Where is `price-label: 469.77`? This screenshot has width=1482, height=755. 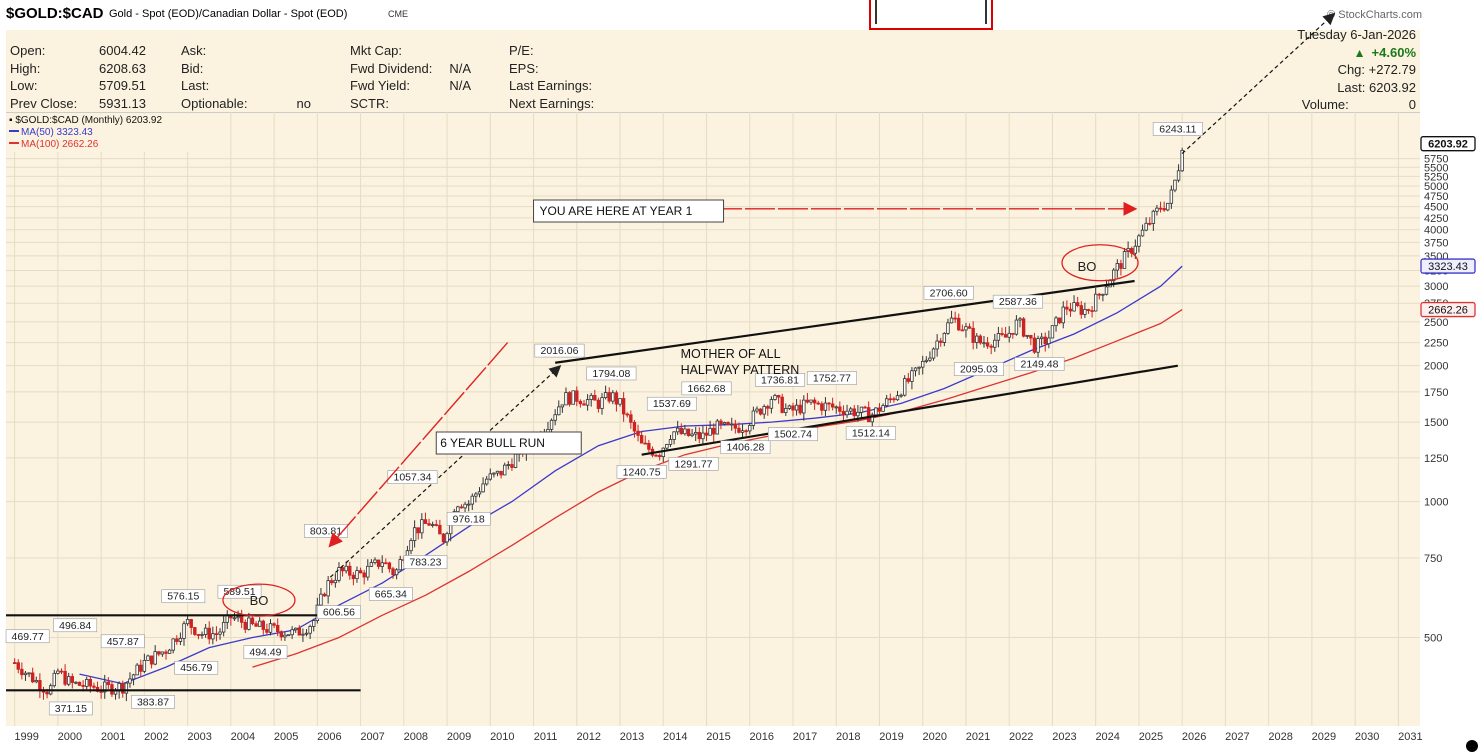 price-label: 469.77 is located at coordinates (28, 637).